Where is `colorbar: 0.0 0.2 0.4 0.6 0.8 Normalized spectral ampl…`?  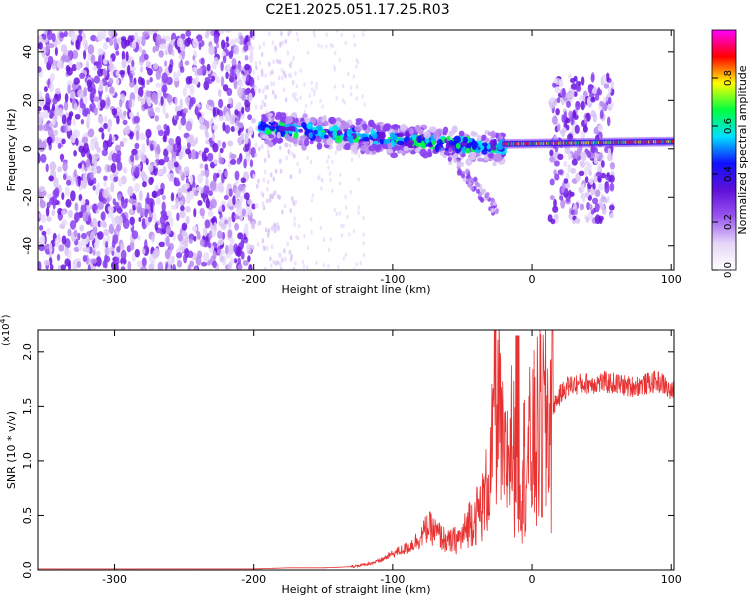 colorbar: 0.0 0.2 0.4 0.6 0.8 Normalized spectral ampl… is located at coordinates (730, 153).